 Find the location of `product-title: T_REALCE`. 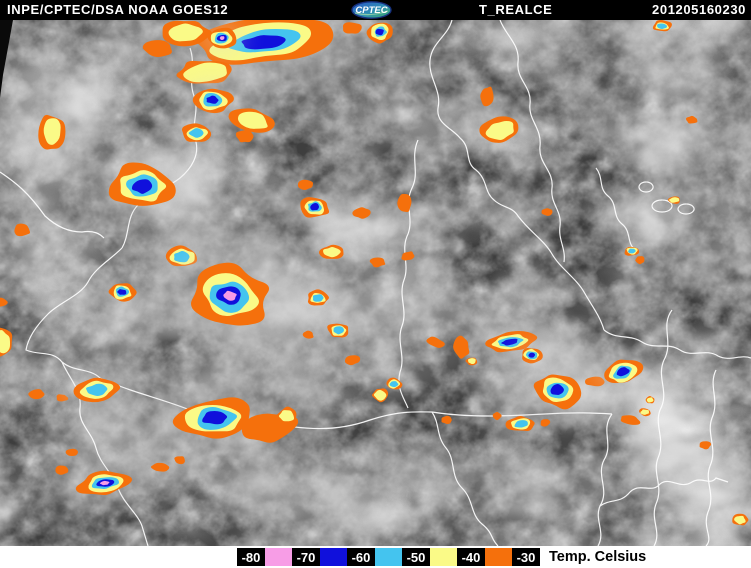

product-title: T_REALCE is located at coordinates (516, 9).